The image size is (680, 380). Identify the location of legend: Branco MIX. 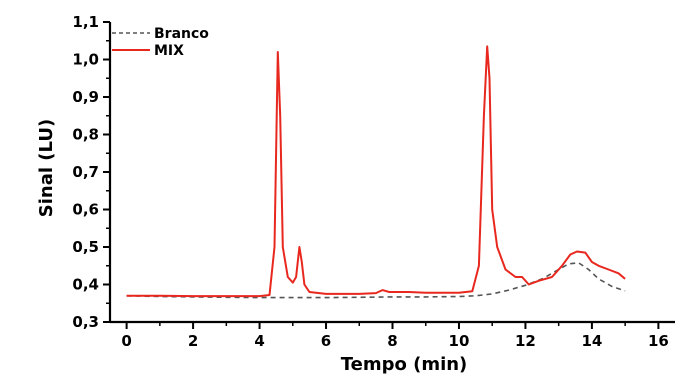
(160, 42).